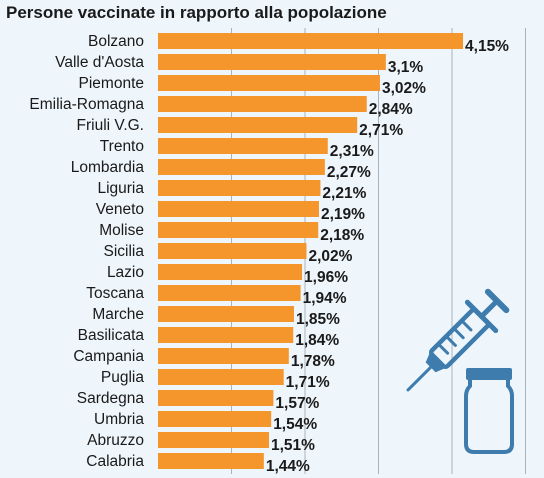 The width and height of the screenshot is (544, 478). What do you see at coordinates (295, 424) in the screenshot?
I see `value-label: 1,54%` at bounding box center [295, 424].